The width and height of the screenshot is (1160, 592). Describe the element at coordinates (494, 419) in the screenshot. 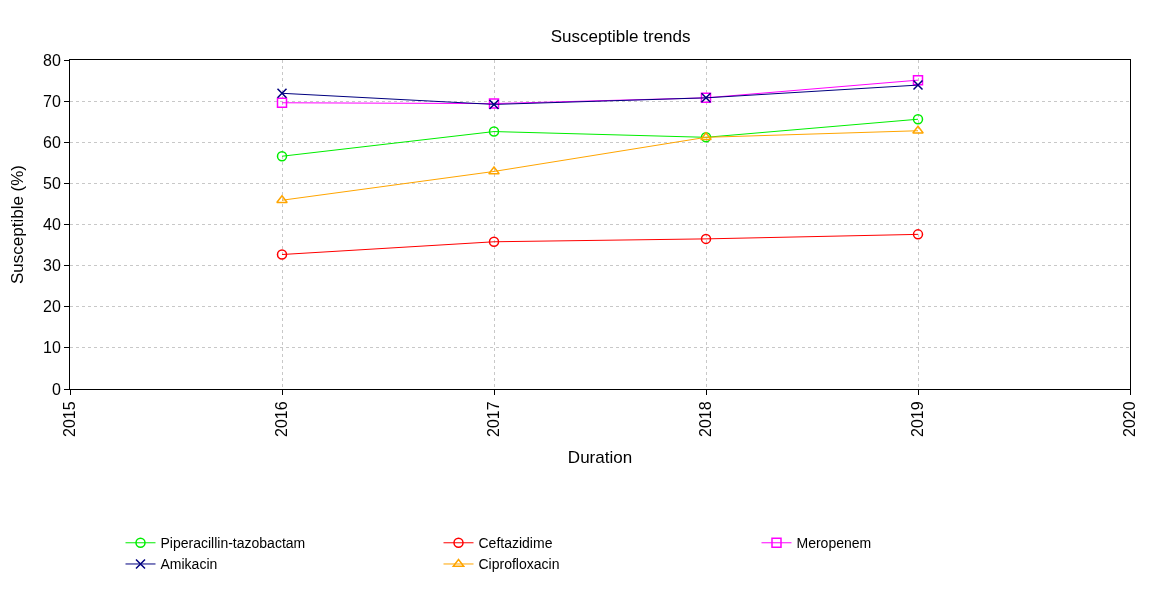

I see `x-tick-label: 2017` at that location.